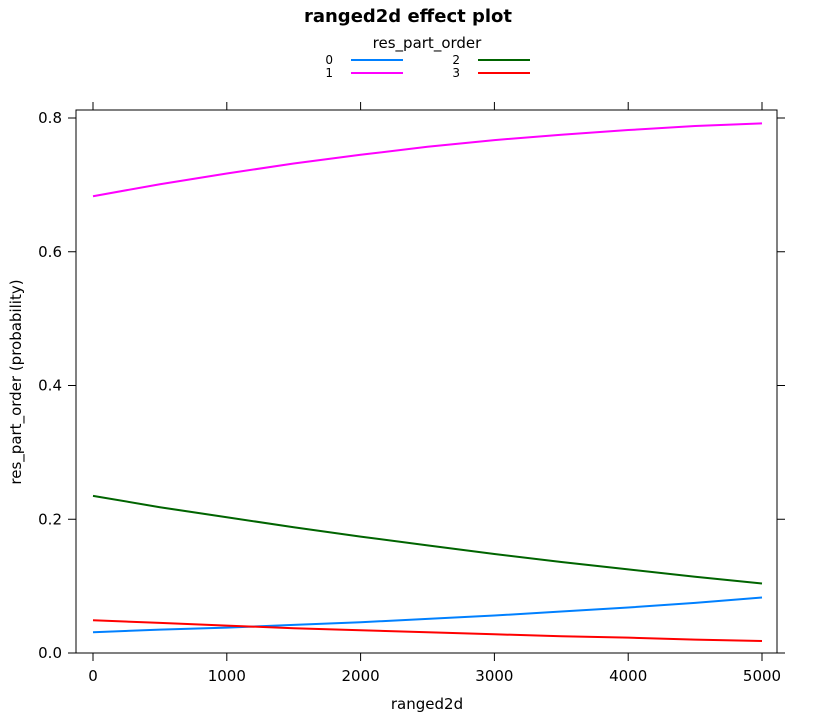  I want to click on x-tick-label: 4000, so click(628, 676).